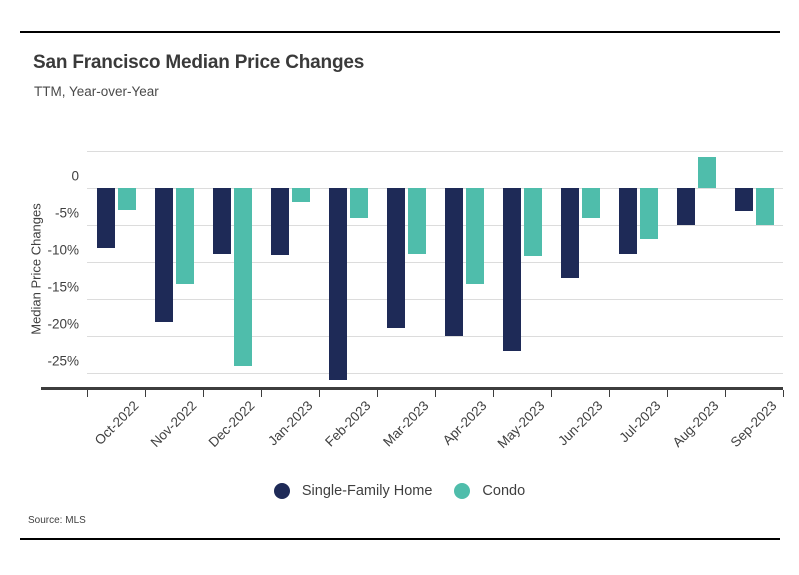 The width and height of the screenshot is (799, 575). I want to click on bar-single-family-home-mar-2023, so click(395, 258).